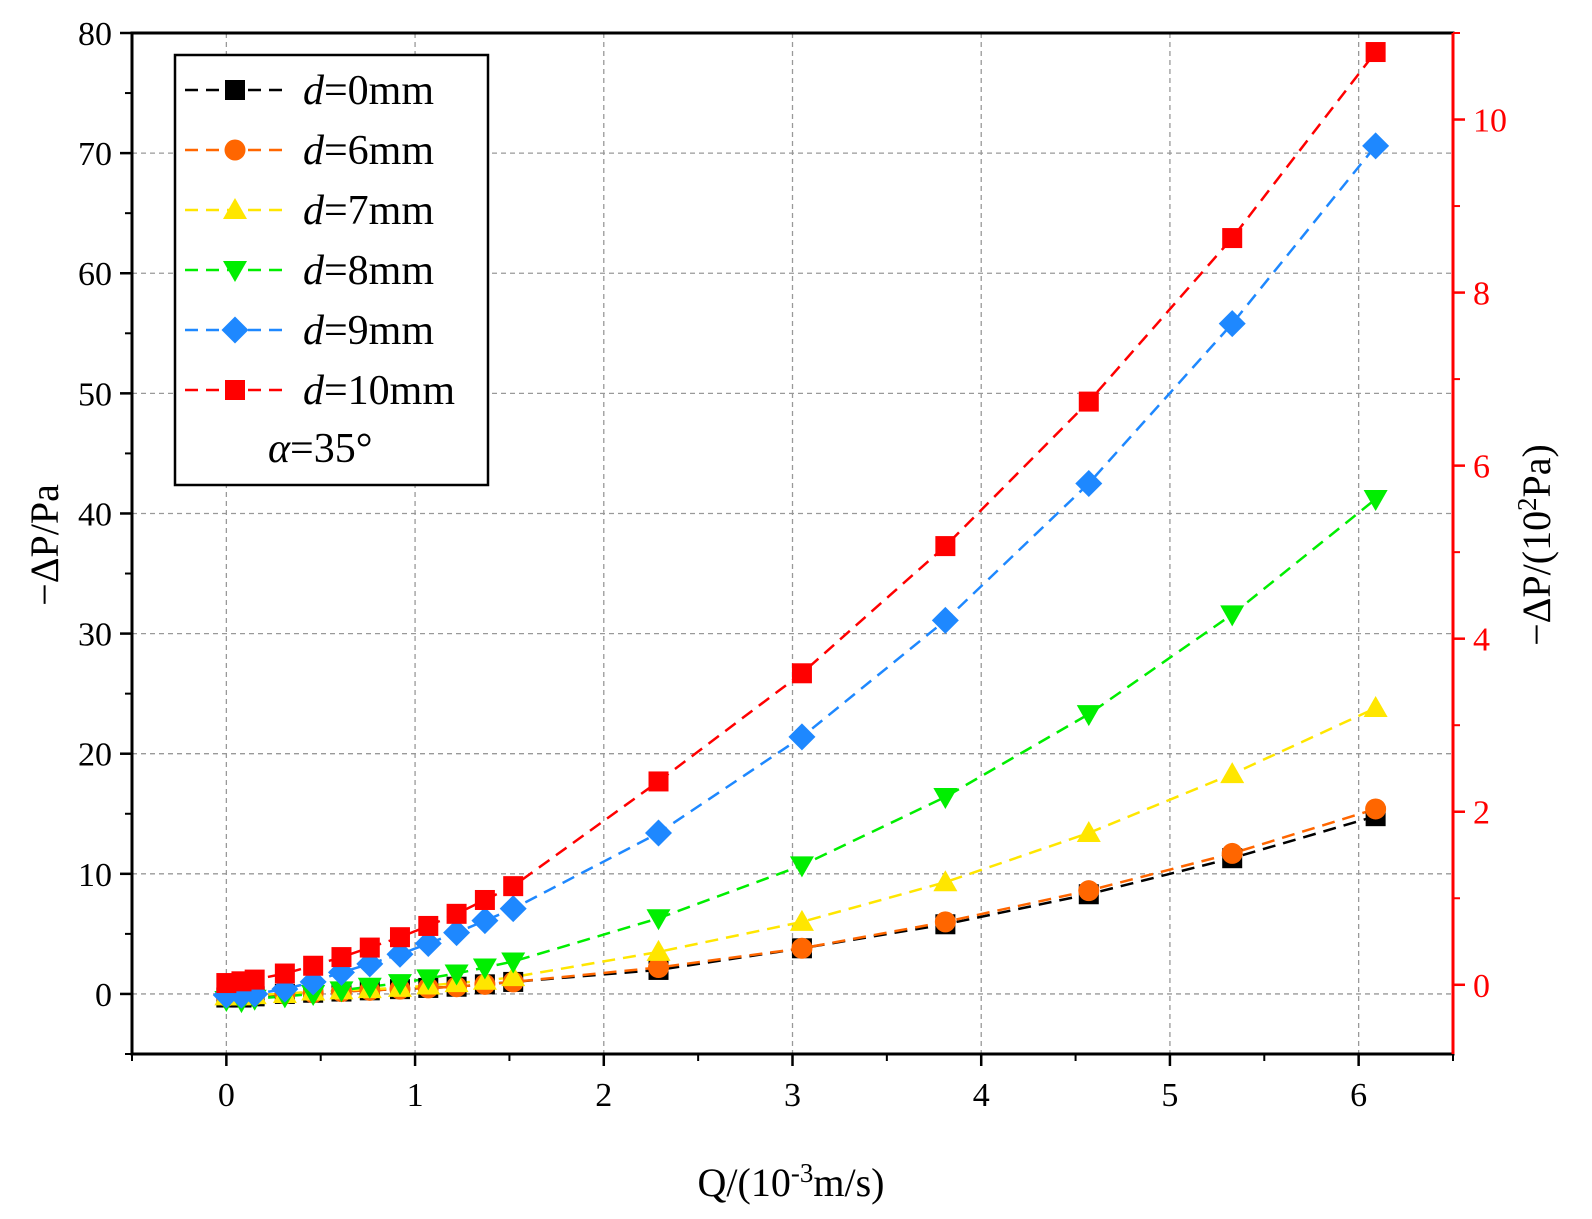  Describe the element at coordinates (95, 394) in the screenshot. I see `y-tick-label: 50` at that location.